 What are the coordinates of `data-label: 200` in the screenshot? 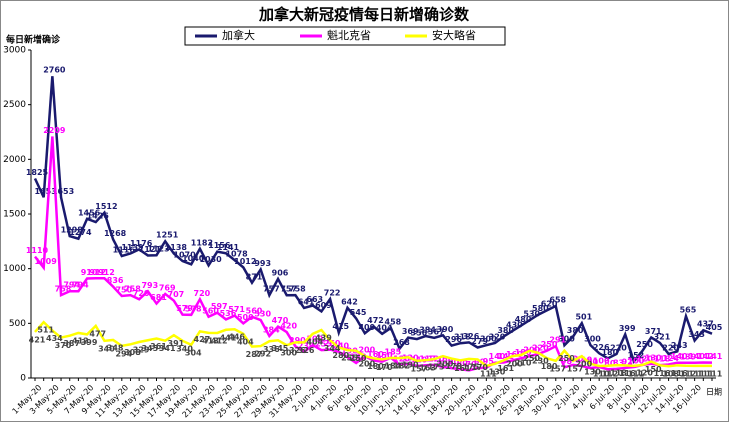 It's located at (583, 364).